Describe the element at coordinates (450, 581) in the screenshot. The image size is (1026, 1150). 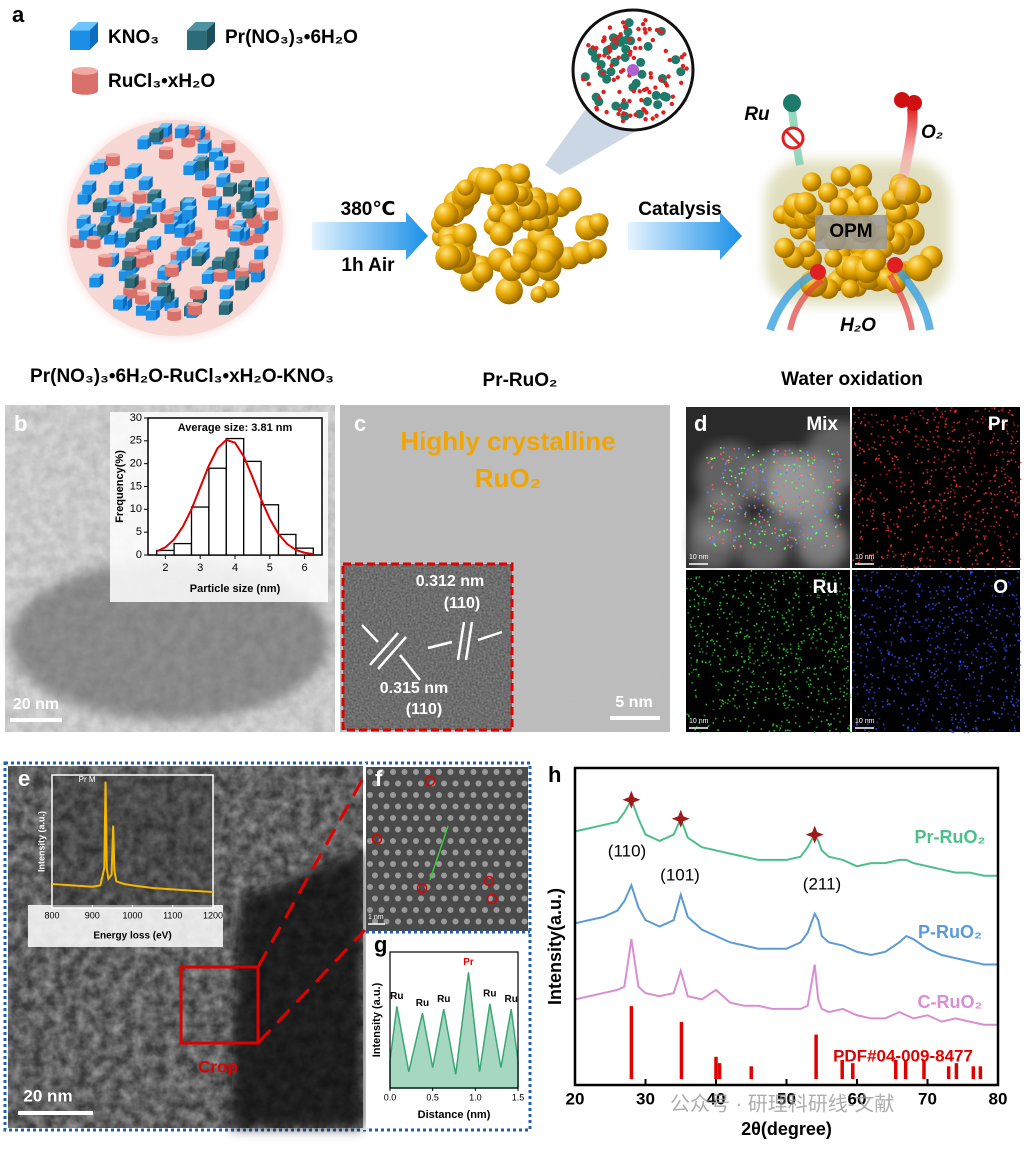
I see `lattice-spacing: 0.312 nm` at that location.